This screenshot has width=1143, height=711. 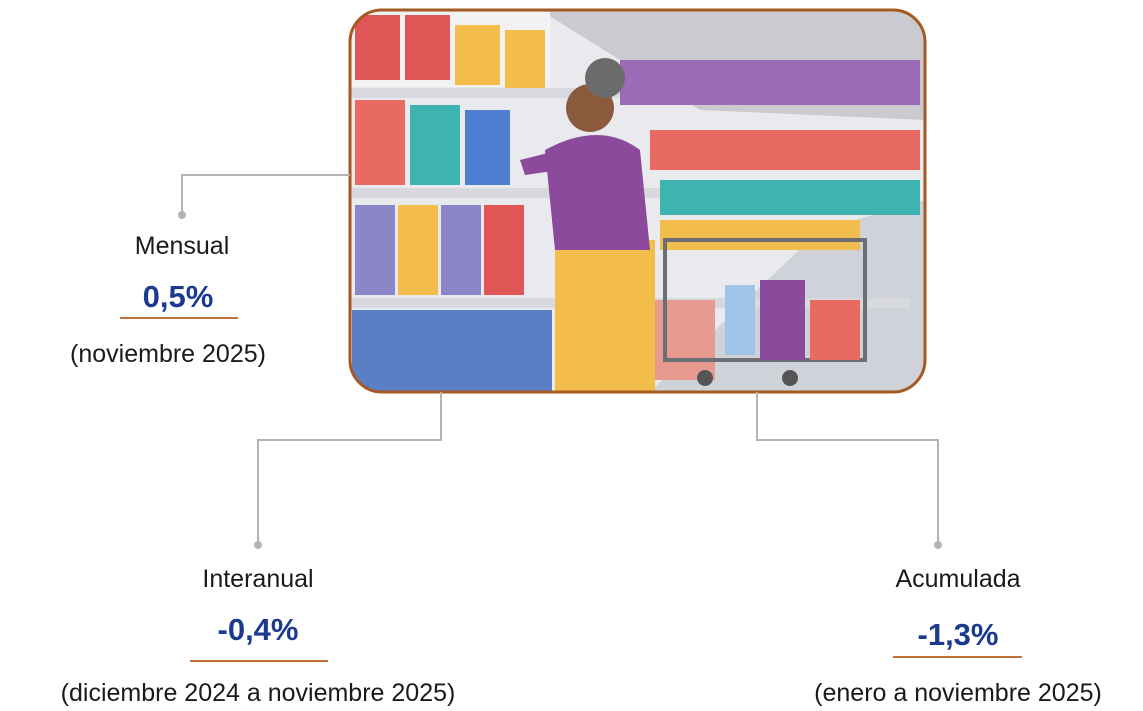 I want to click on item-value: 0,5%, so click(x=178, y=296).